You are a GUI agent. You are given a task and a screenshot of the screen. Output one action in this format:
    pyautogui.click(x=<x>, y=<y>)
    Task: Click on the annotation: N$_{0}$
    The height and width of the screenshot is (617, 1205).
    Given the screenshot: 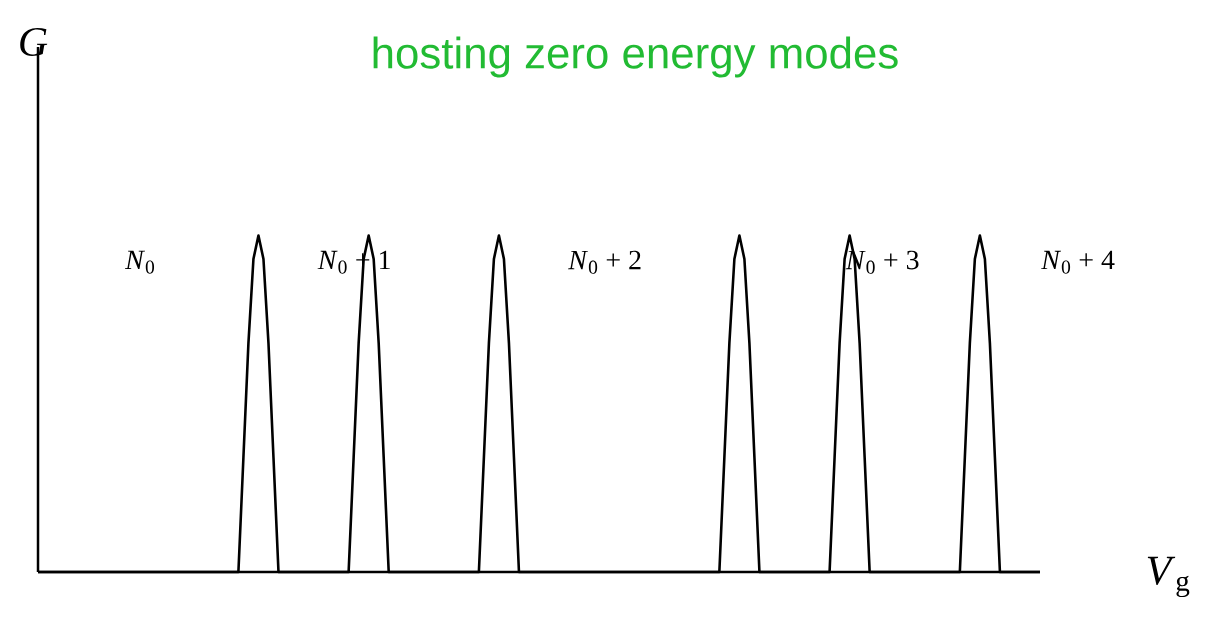 What is the action you would take?
    pyautogui.click(x=139, y=262)
    